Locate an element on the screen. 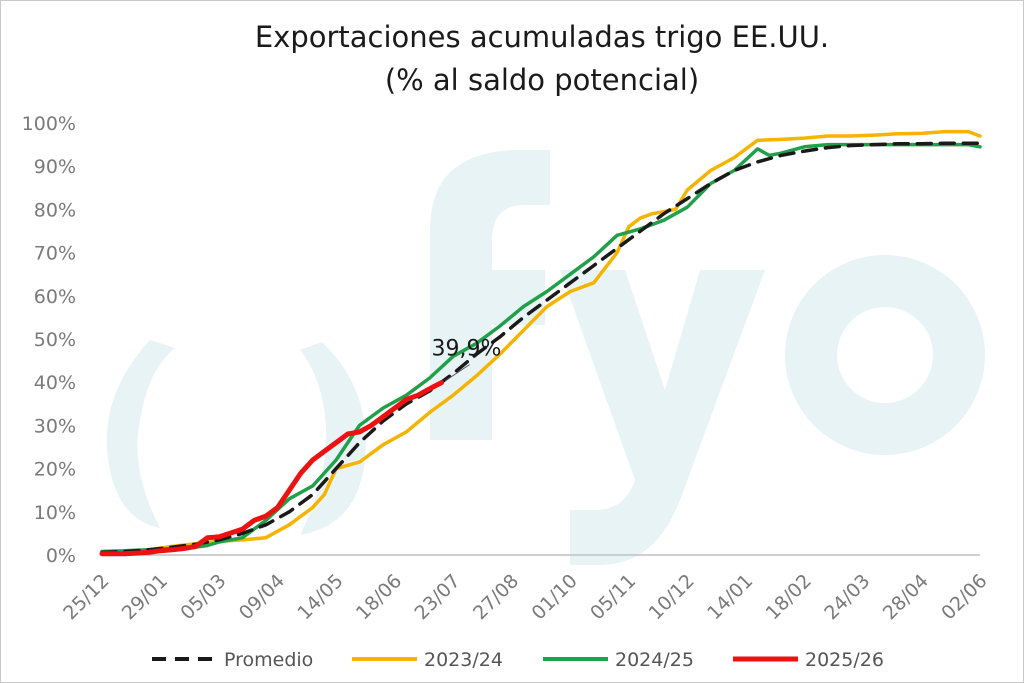 This screenshot has width=1024, height=683. x-tick-label: 24/03 is located at coordinates (847, 597).